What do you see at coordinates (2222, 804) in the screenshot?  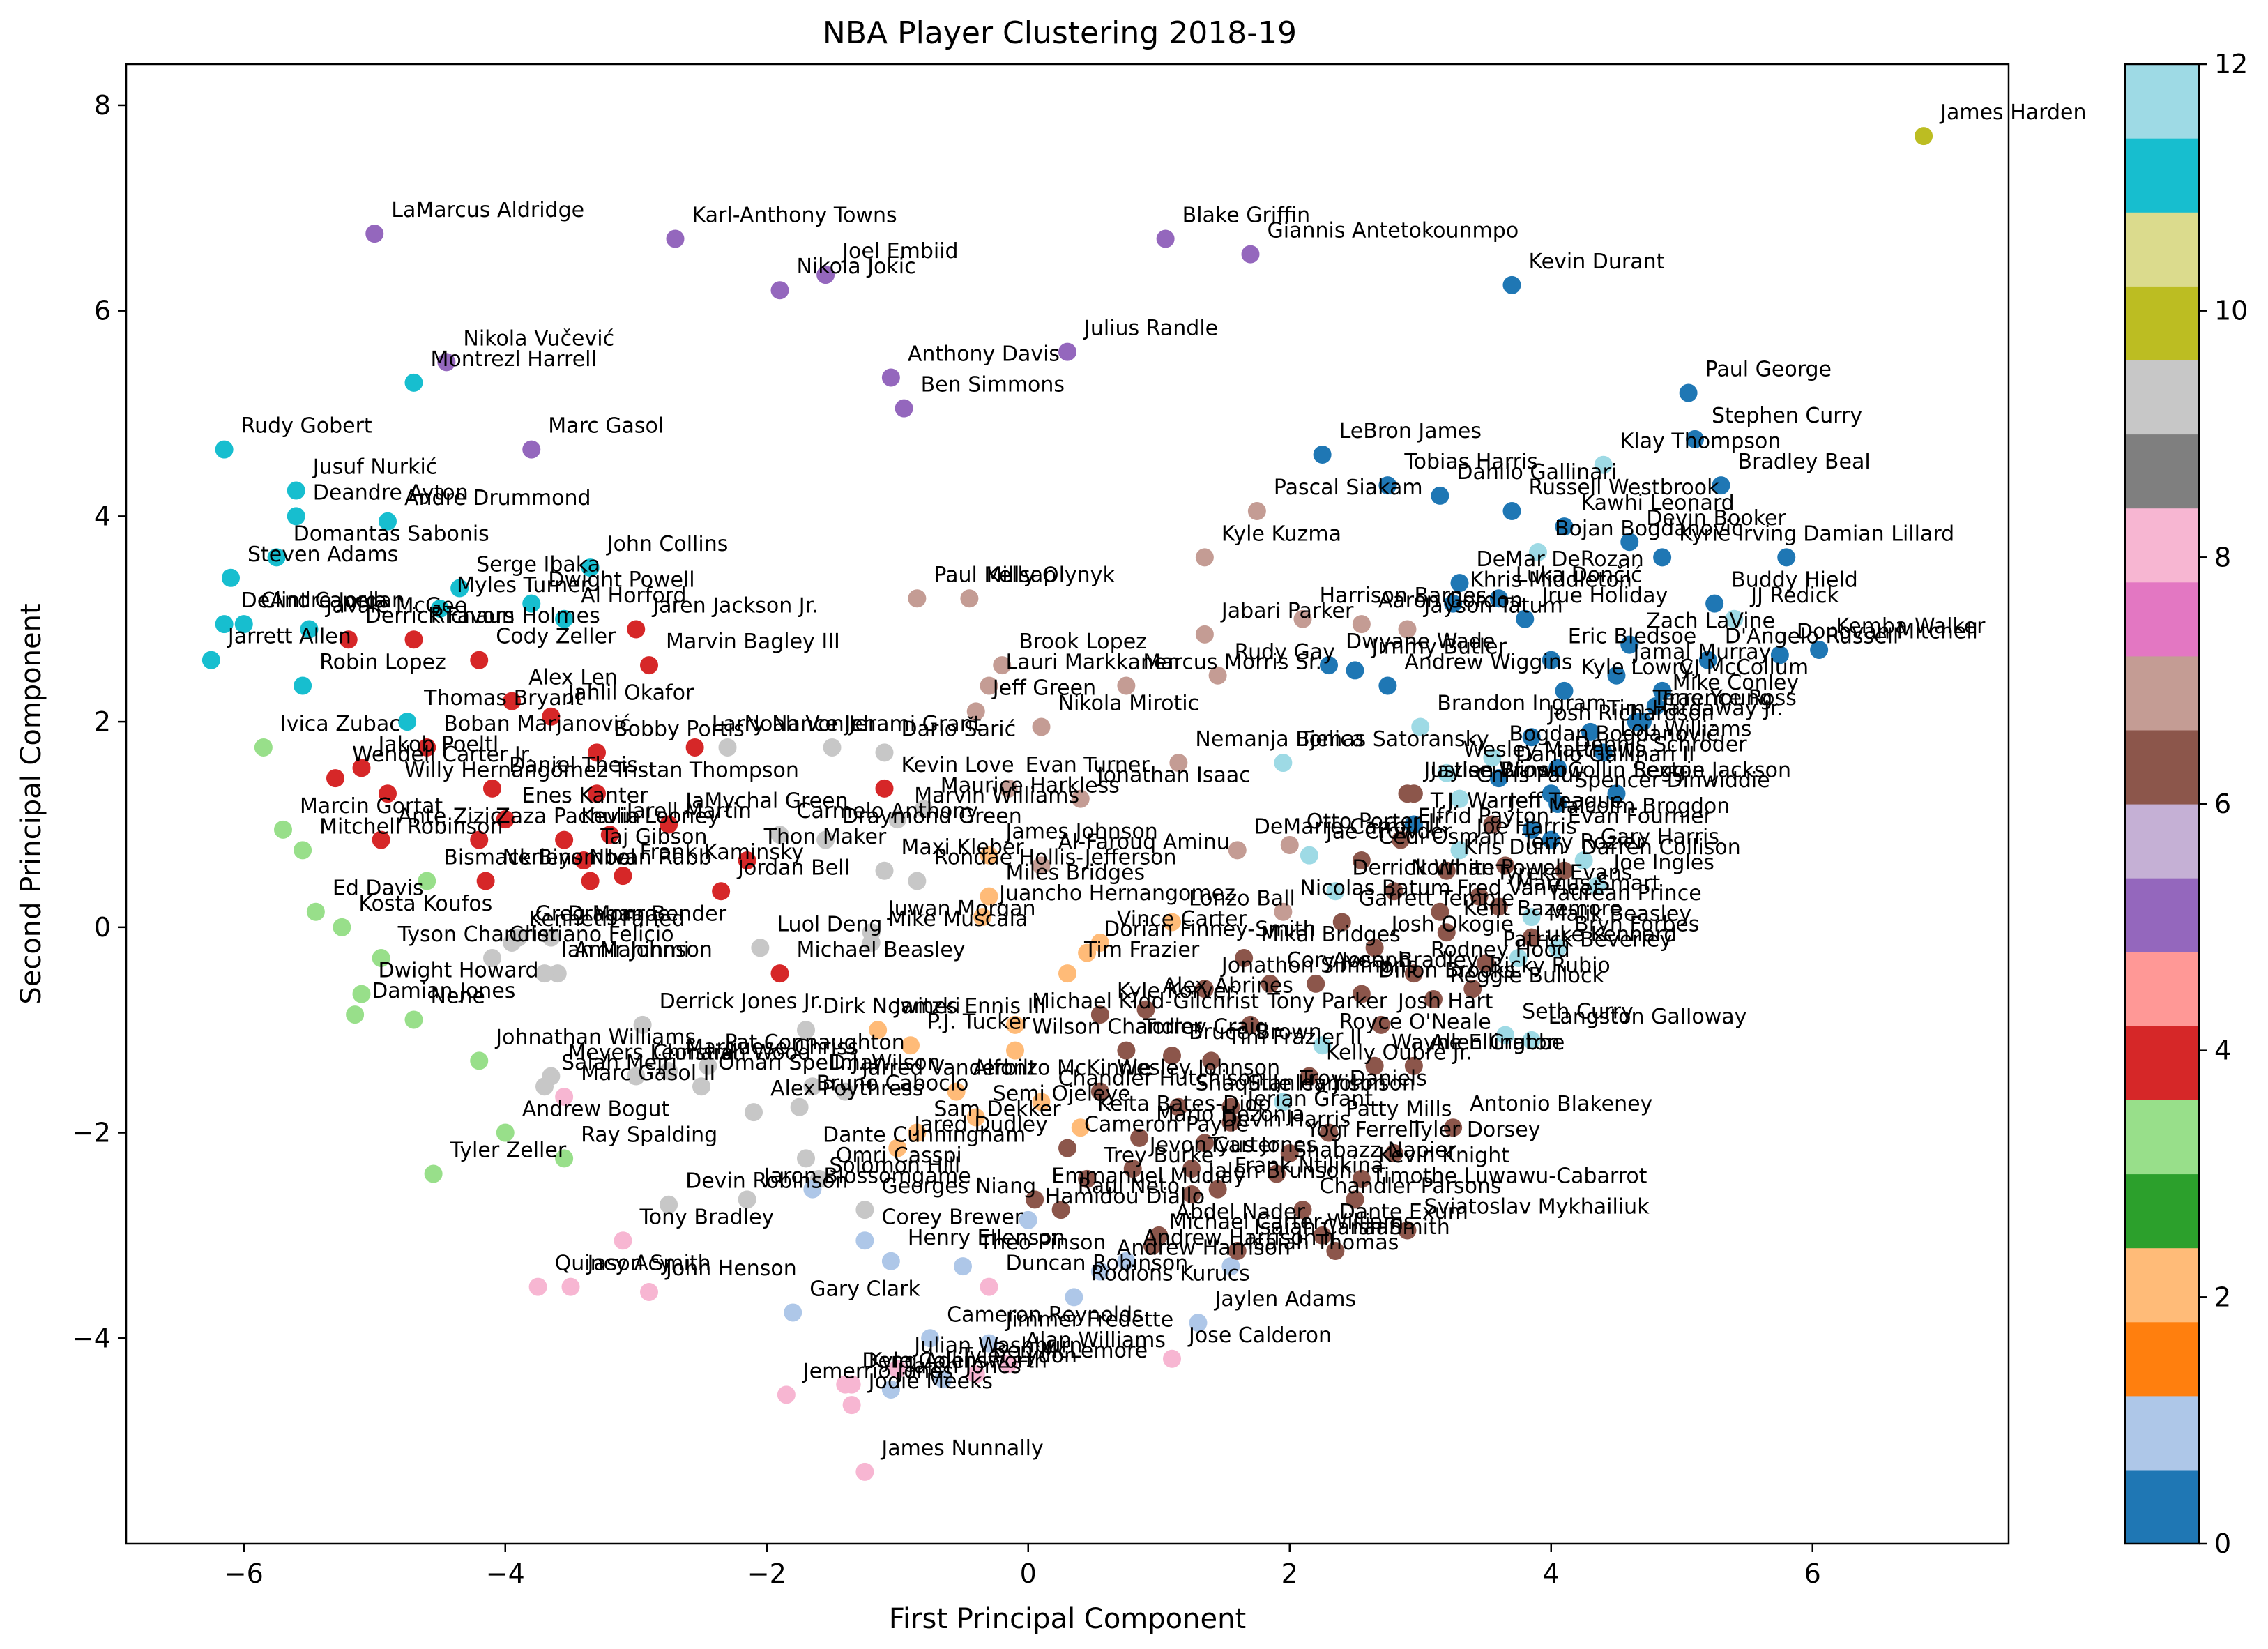 I see `colorbar-tick-label: 6` at bounding box center [2222, 804].